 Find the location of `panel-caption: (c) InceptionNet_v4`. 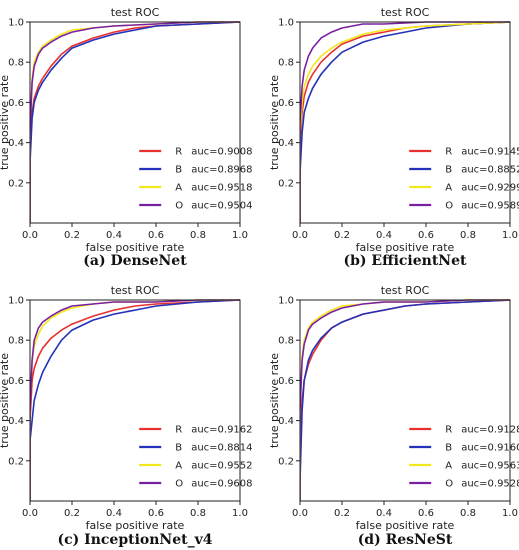

panel-caption: (c) InceptionNet_v4 is located at coordinates (135, 540).